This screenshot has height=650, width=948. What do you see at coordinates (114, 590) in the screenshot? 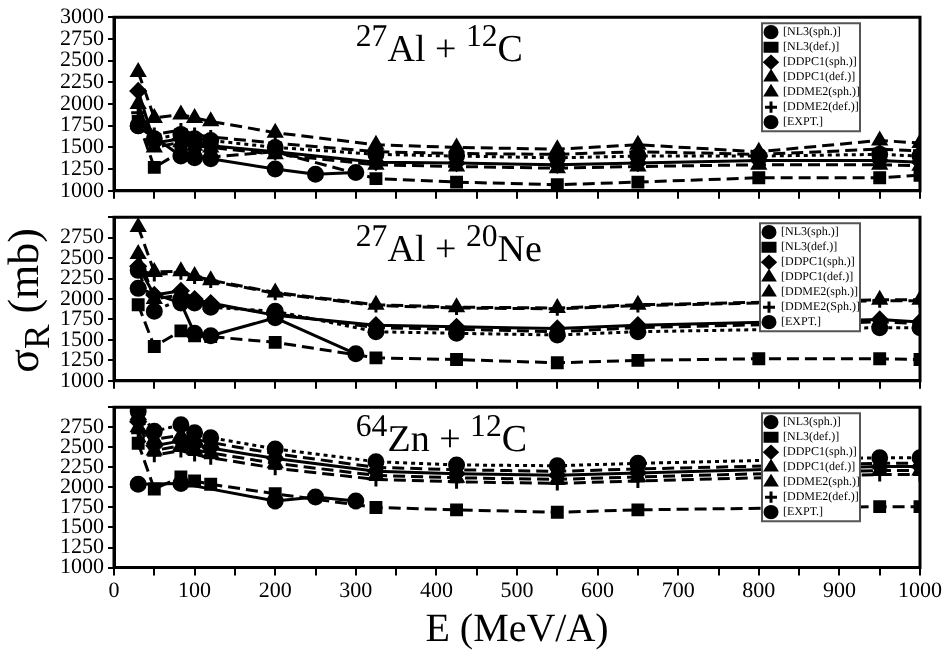
I see `x-tick-label: 0` at bounding box center [114, 590].